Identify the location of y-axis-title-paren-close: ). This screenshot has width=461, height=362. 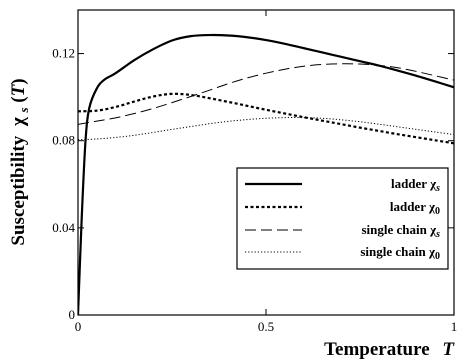
(18, 81).